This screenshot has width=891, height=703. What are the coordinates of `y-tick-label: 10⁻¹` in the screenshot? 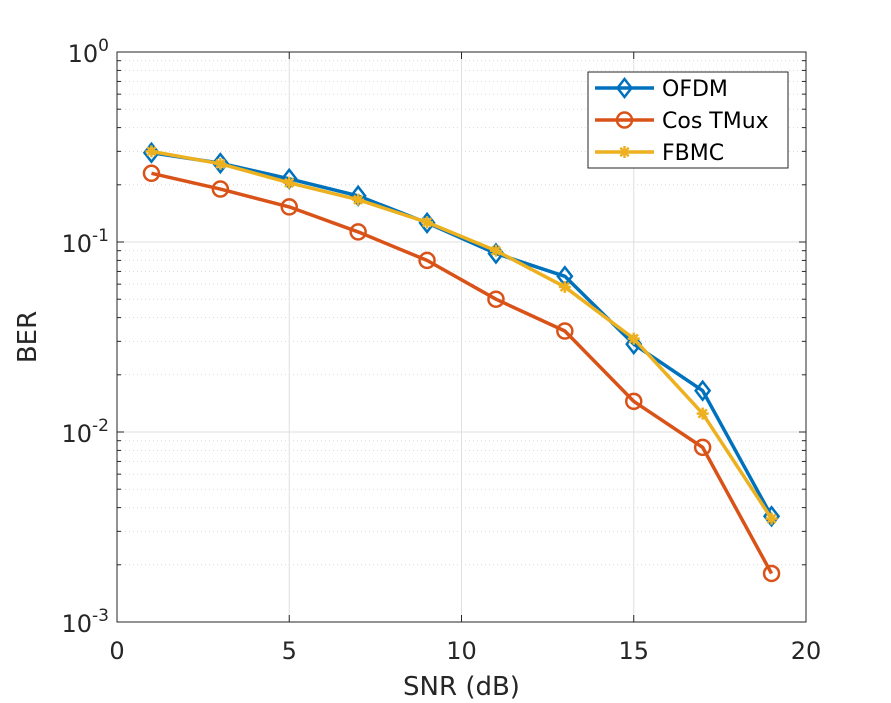 It's located at (86, 242).